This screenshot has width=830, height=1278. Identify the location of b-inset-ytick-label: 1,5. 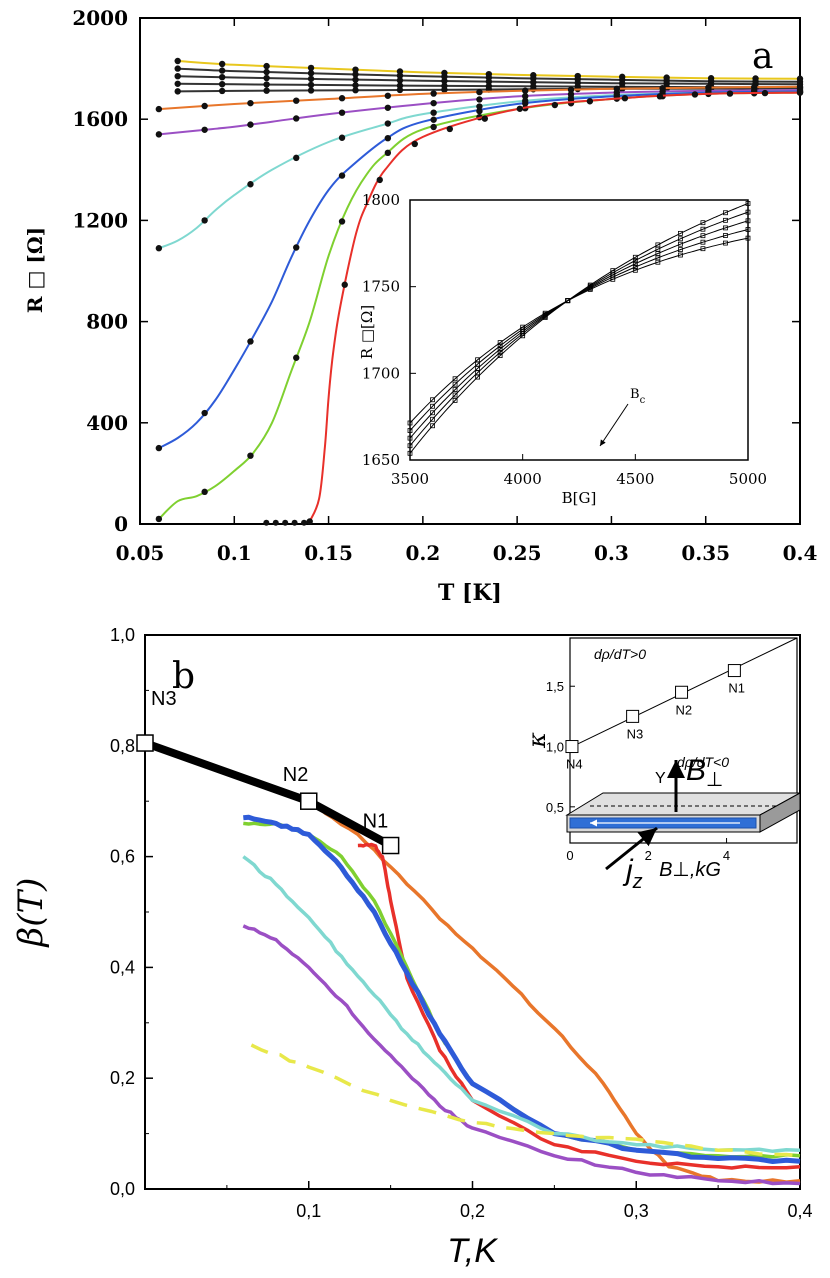
(555, 686).